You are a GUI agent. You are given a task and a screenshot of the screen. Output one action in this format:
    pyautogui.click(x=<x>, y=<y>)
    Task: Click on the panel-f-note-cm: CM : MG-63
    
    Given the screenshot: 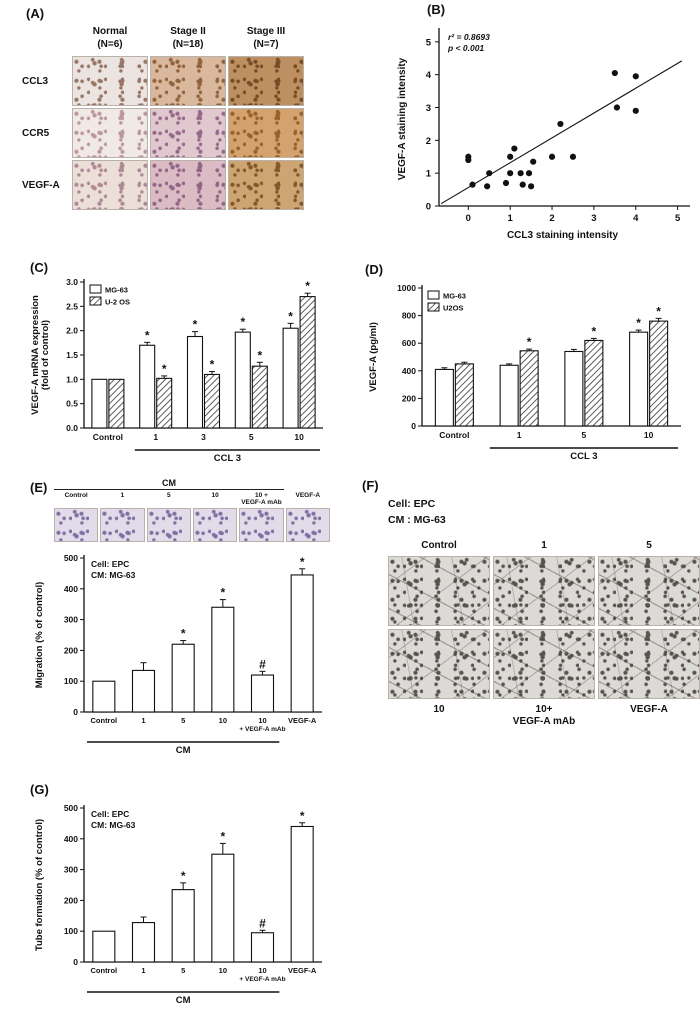 What is the action you would take?
    pyautogui.click(x=417, y=520)
    